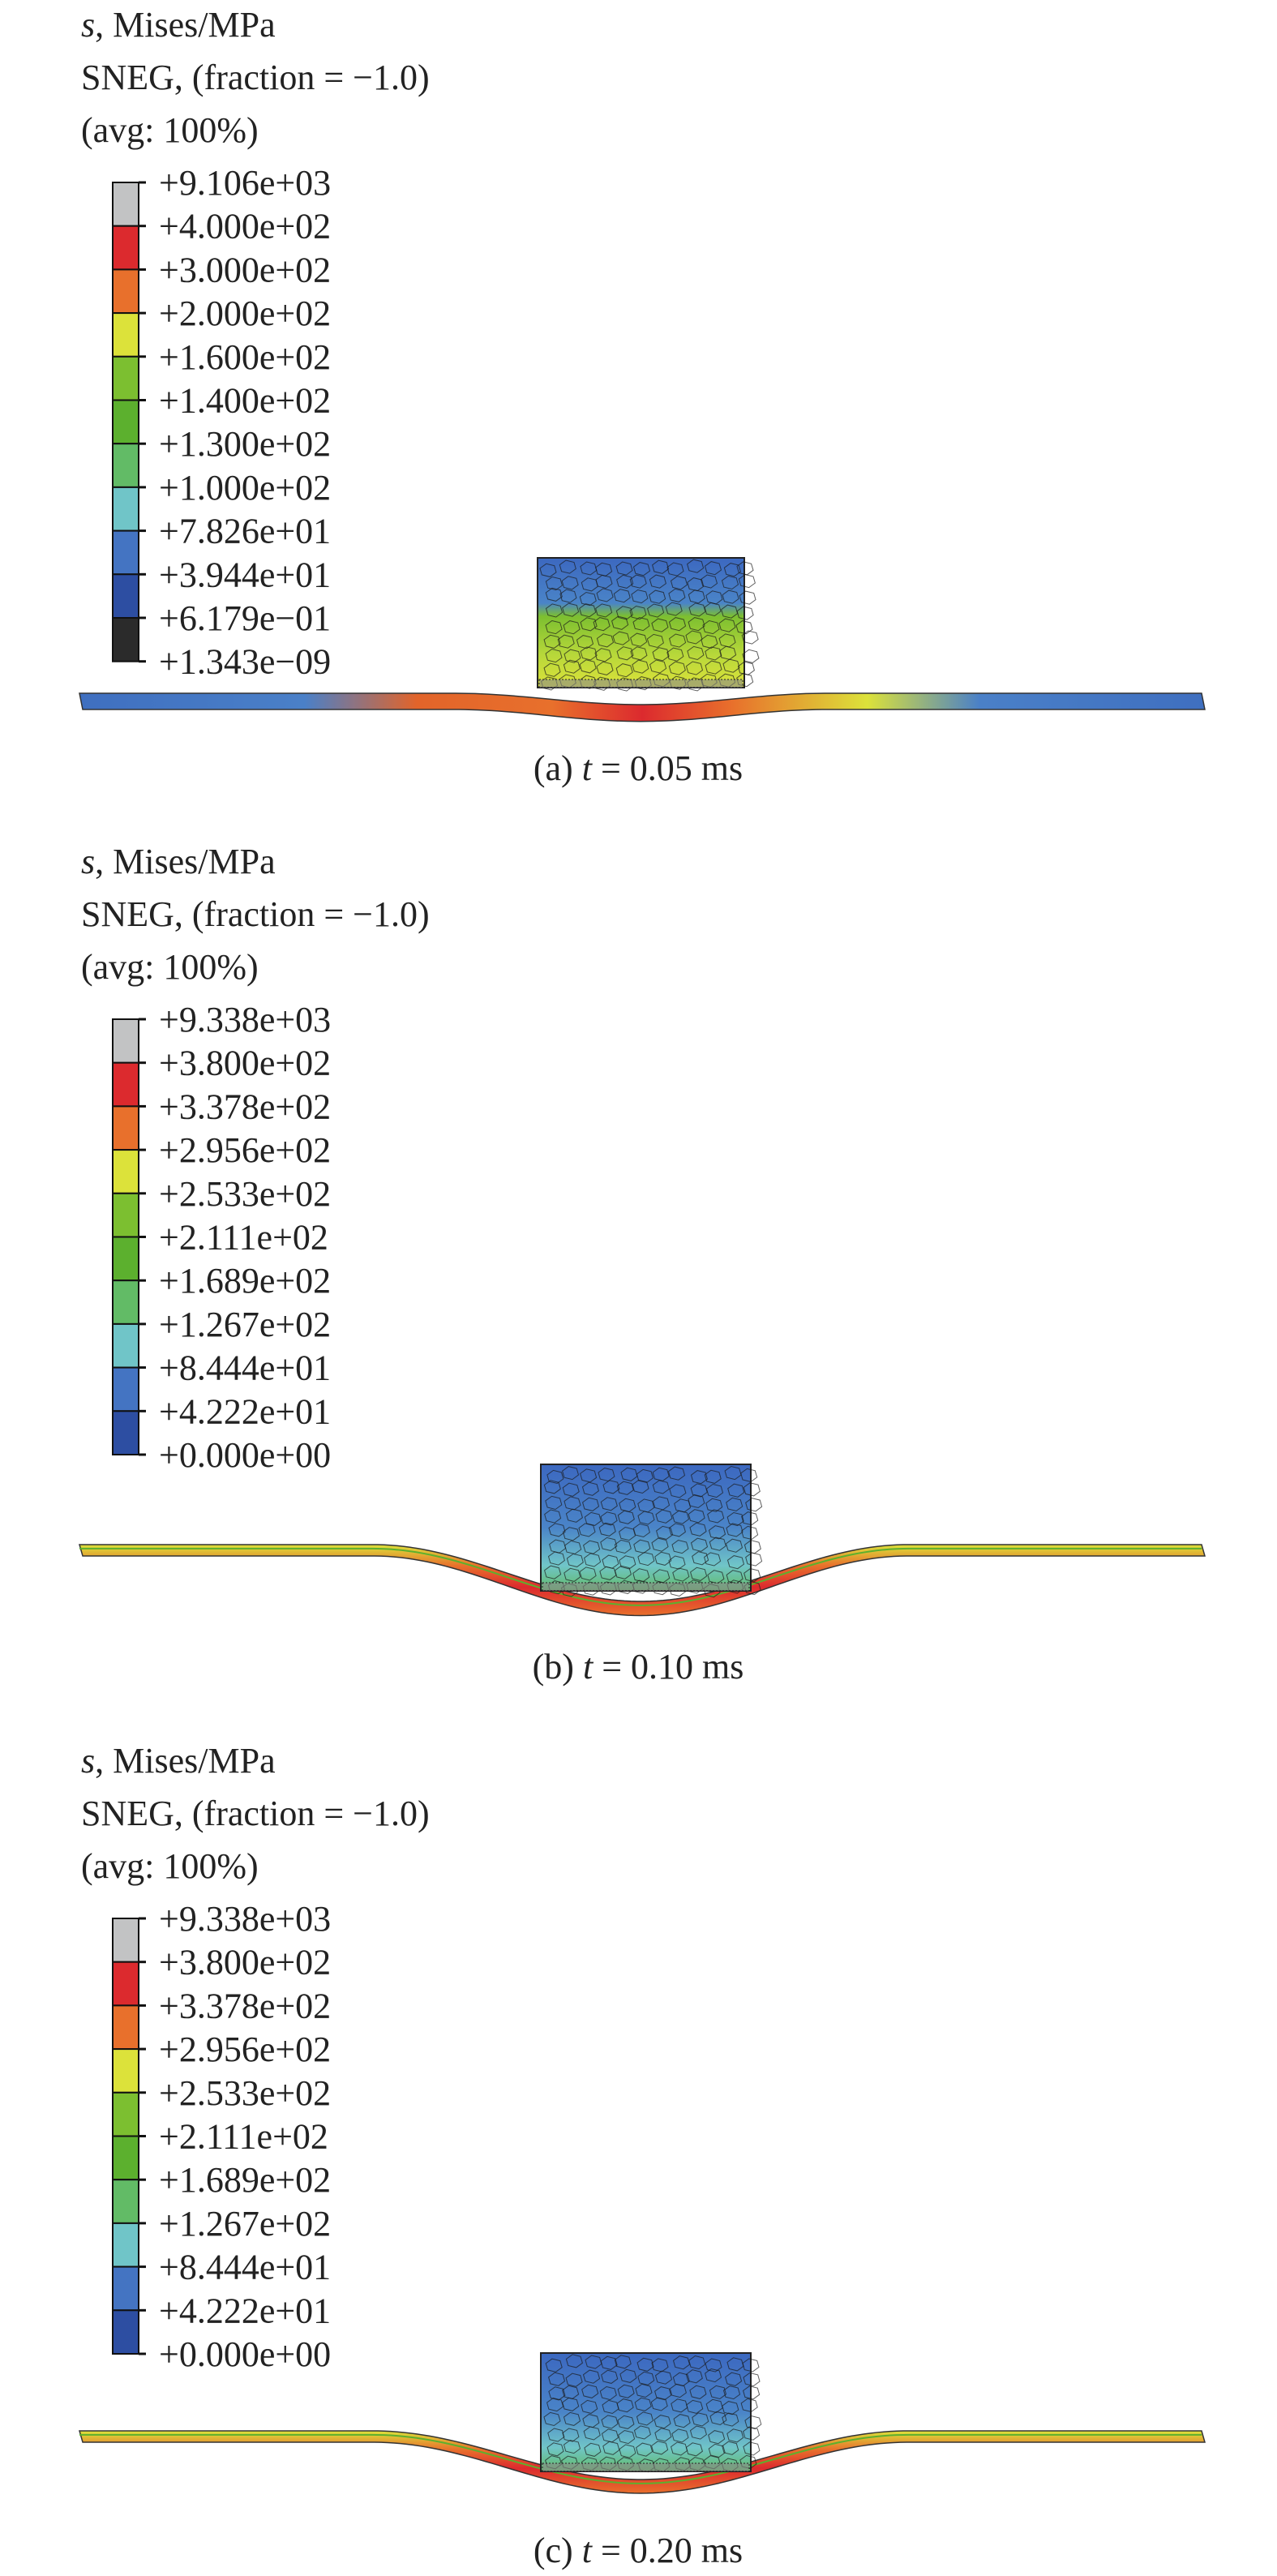 Image resolution: width=1277 pixels, height=2576 pixels. What do you see at coordinates (638, 2550) in the screenshot?
I see `panel-caption: (c) t = 0.20 ms` at bounding box center [638, 2550].